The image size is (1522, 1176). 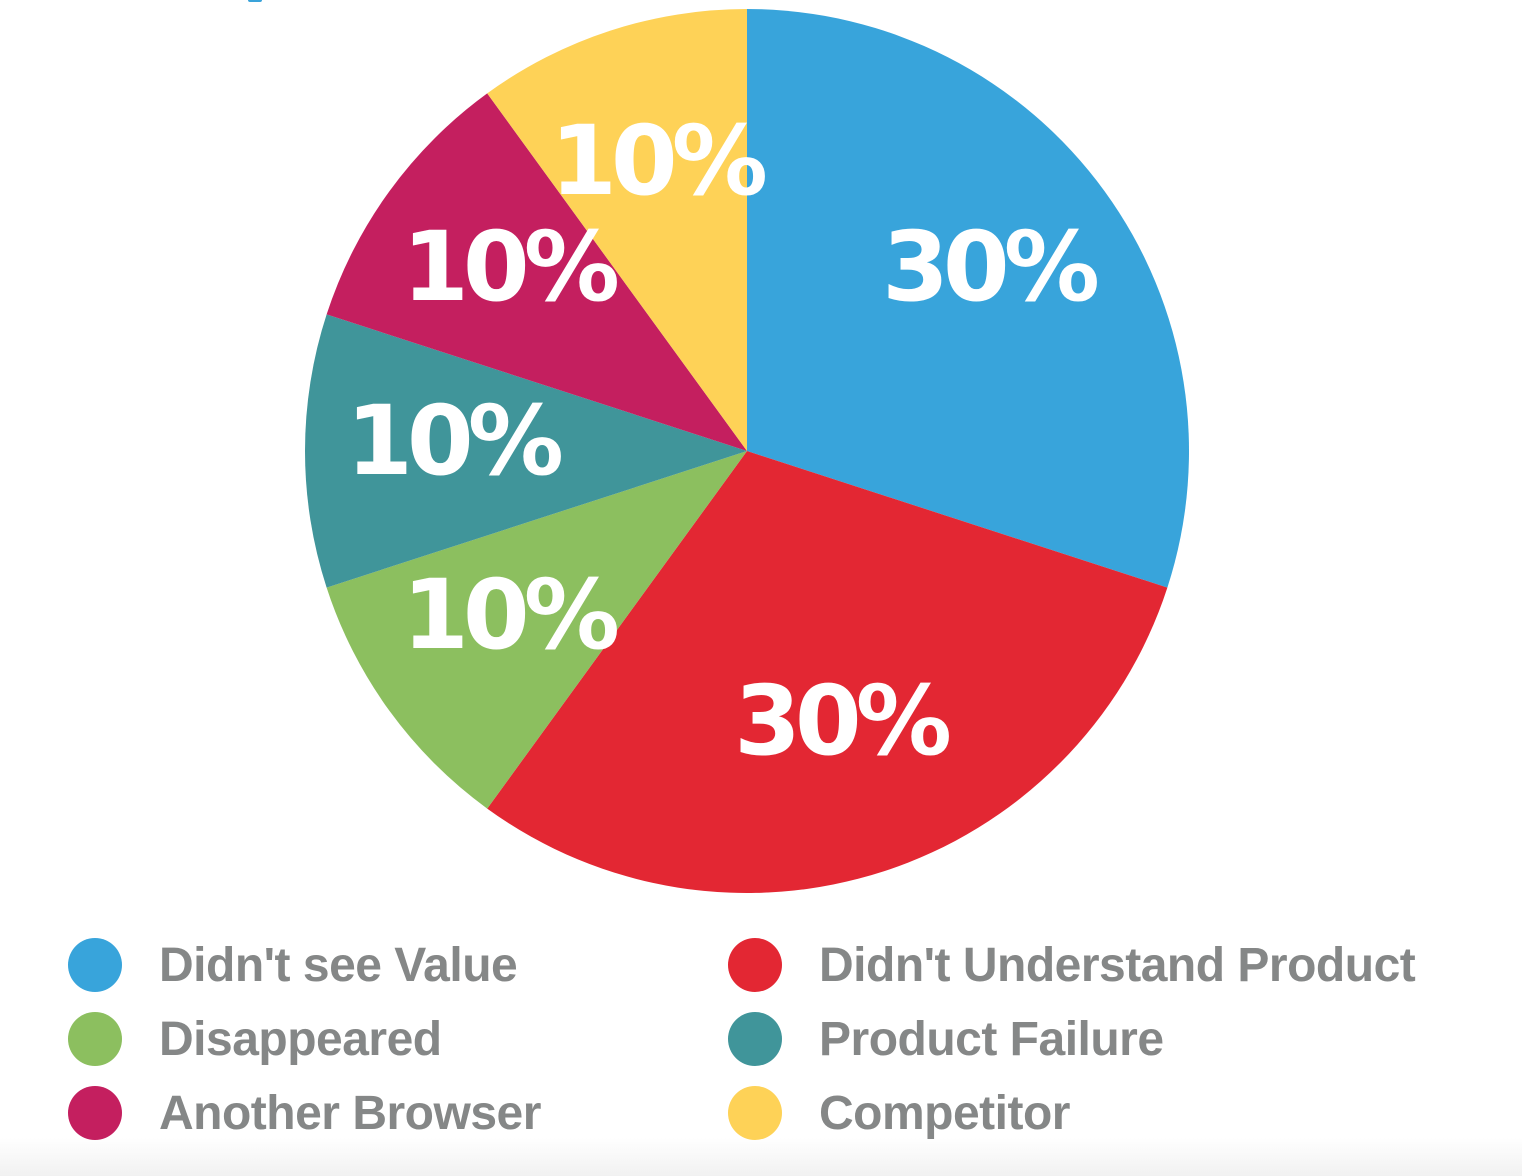 I want to click on legend-item-didnt-see-value: Didn't see Value, so click(x=293, y=965).